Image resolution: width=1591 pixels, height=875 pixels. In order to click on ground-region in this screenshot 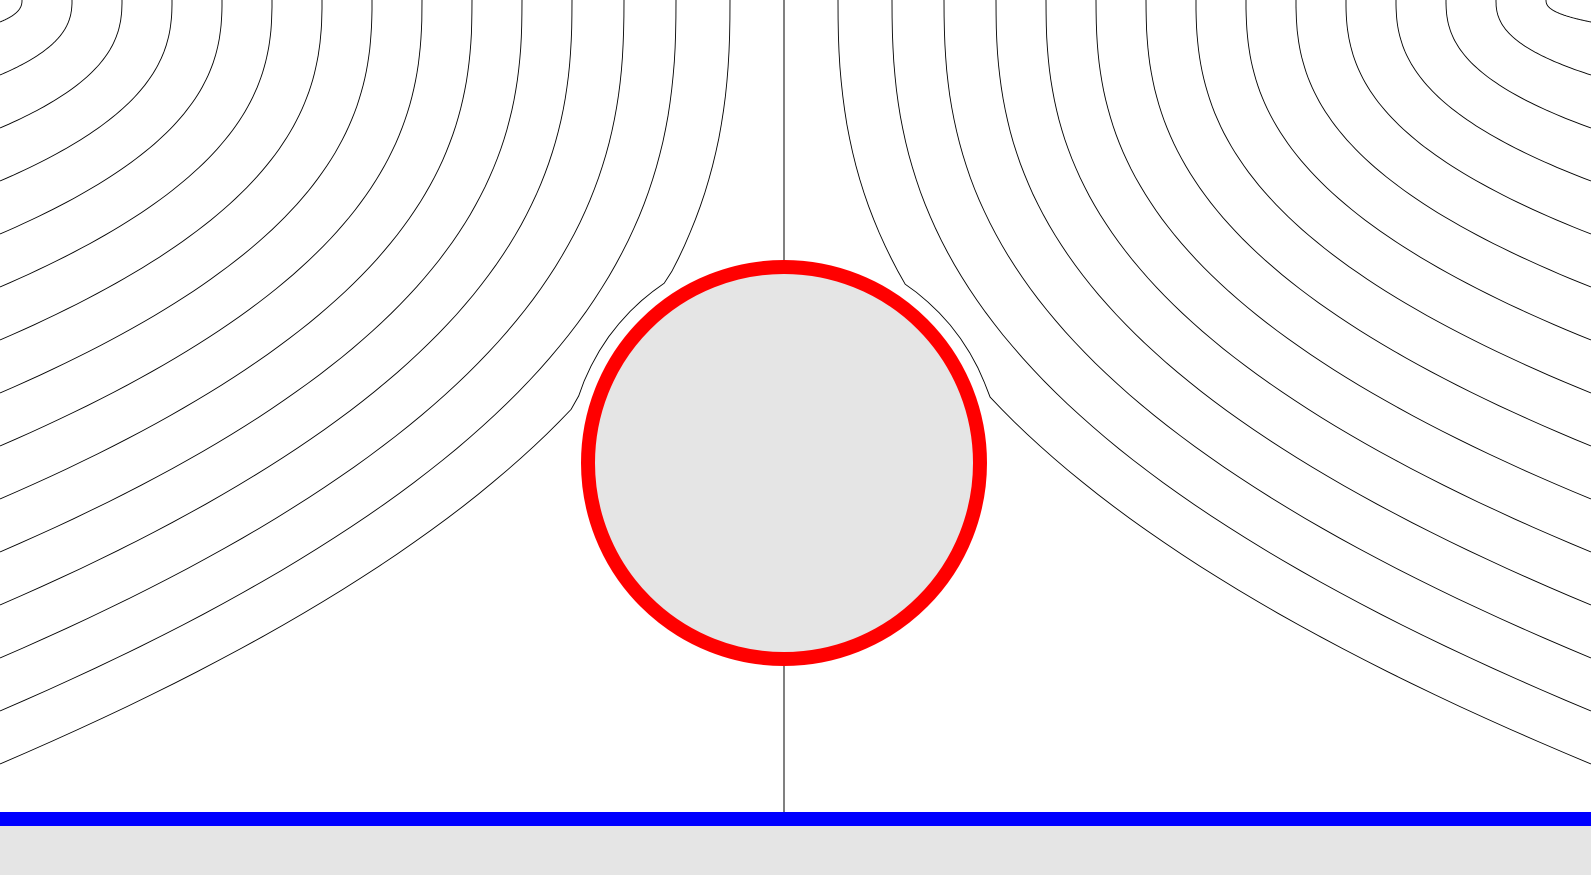, I will do `click(795, 850)`.